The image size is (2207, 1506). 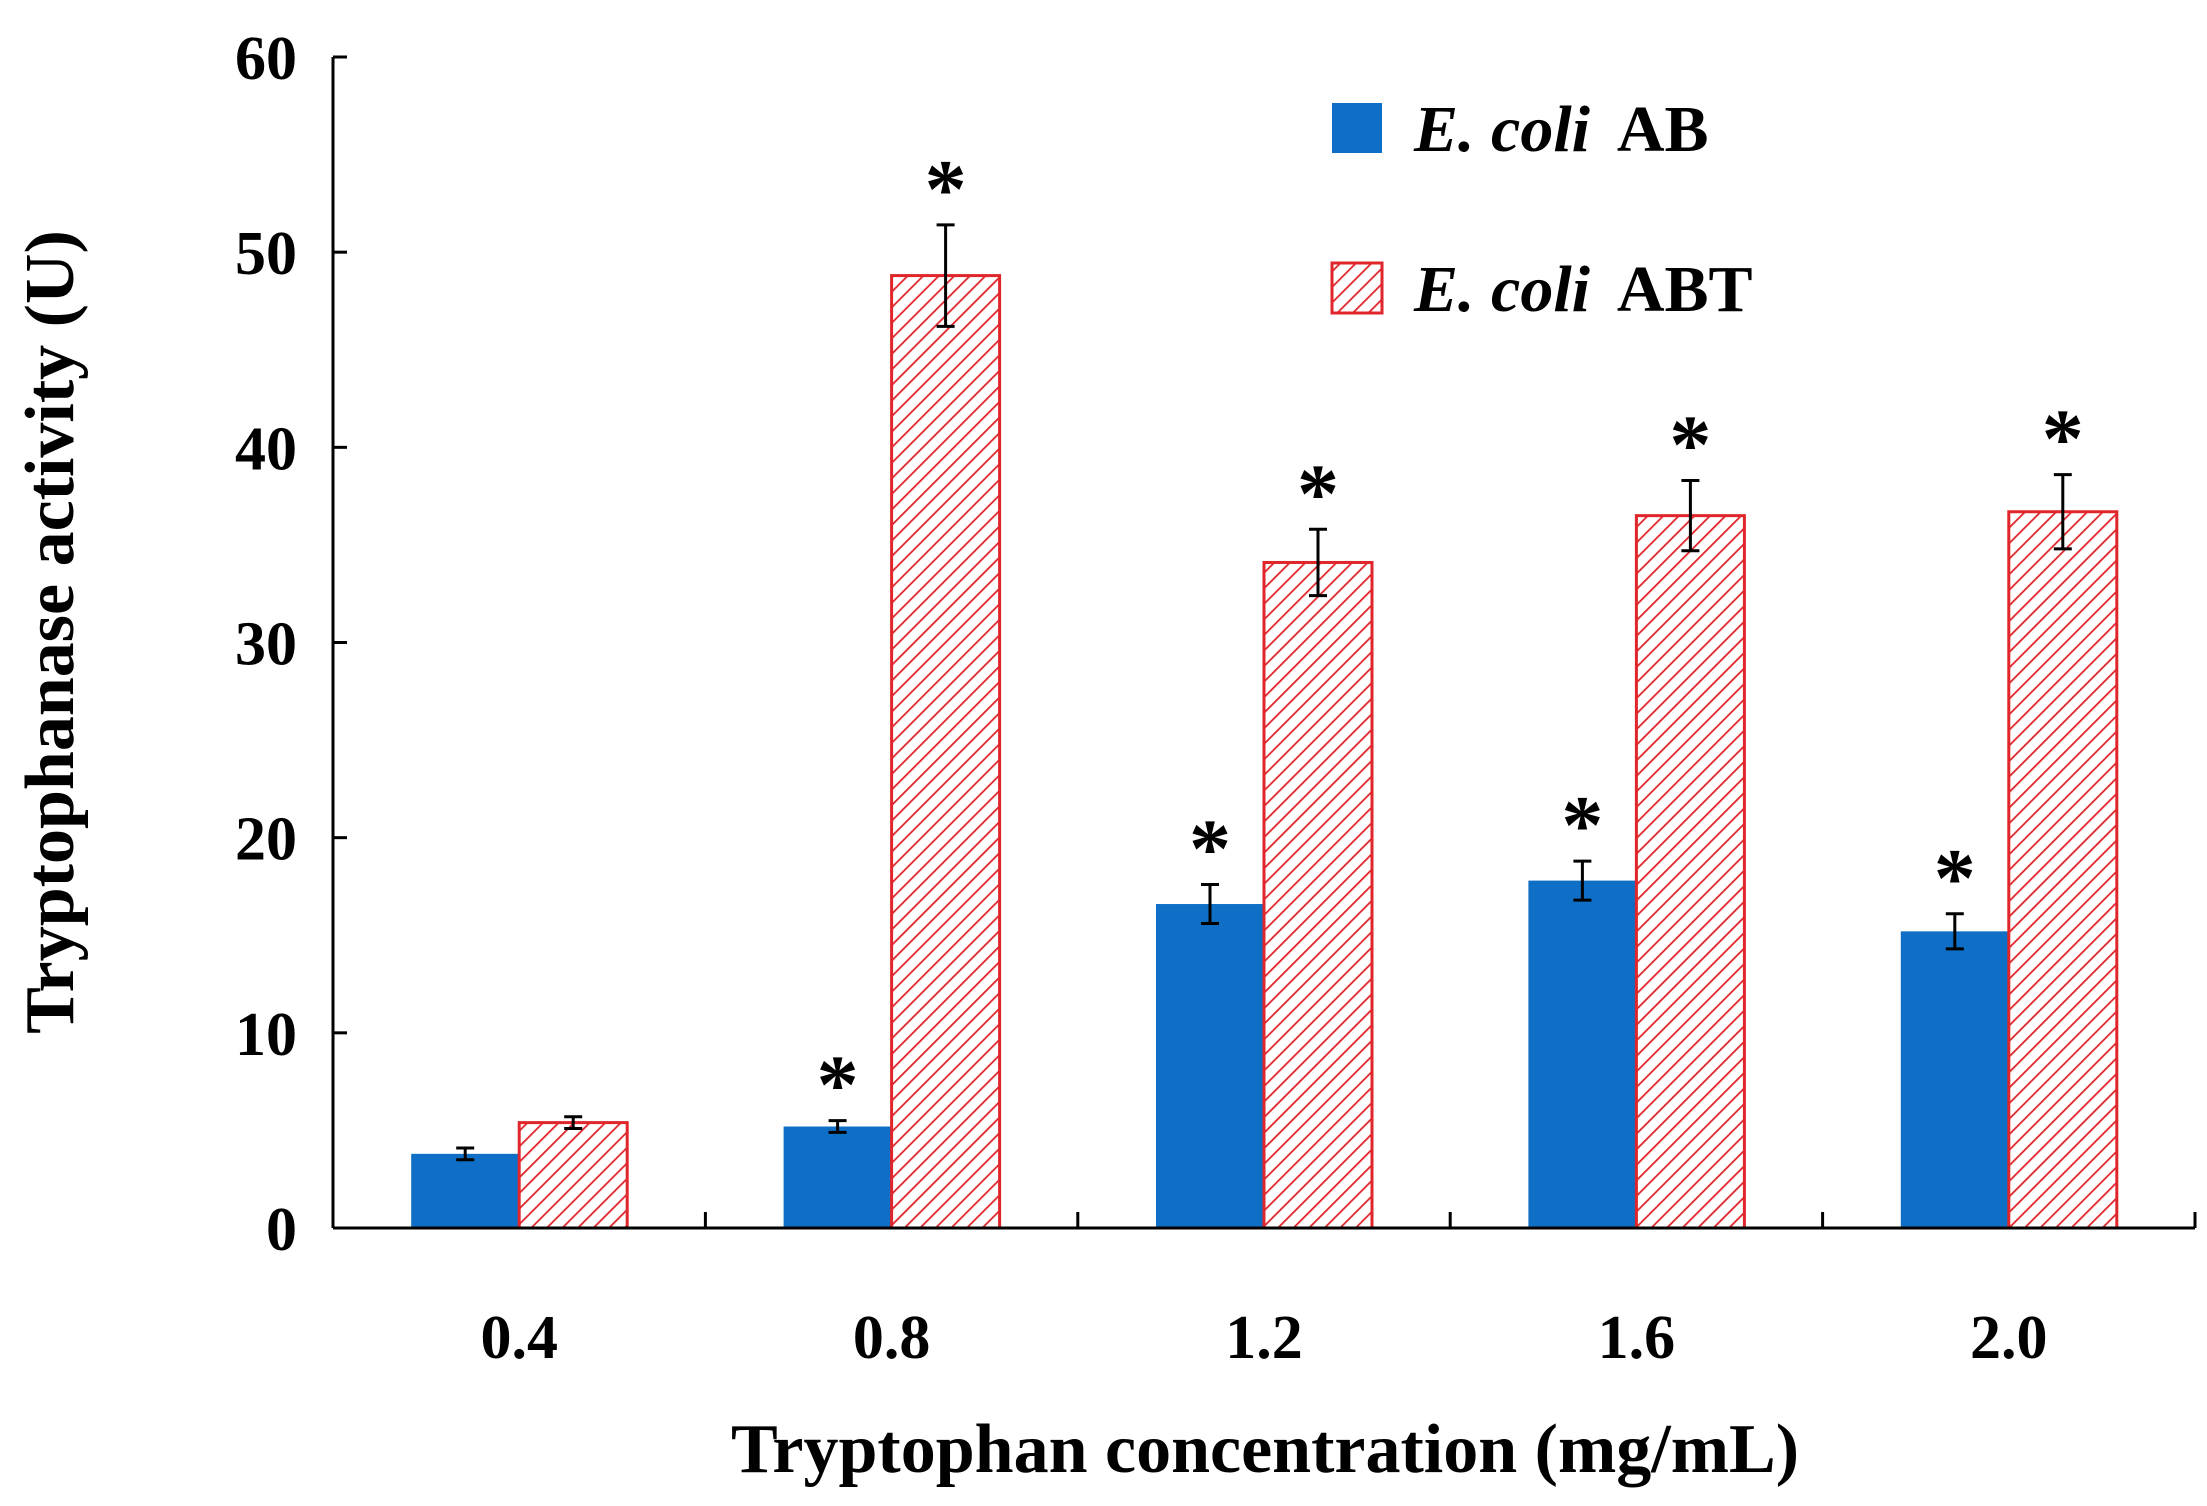 I want to click on legend-item-series-1: E. coli ABT, so click(x=1541, y=289).